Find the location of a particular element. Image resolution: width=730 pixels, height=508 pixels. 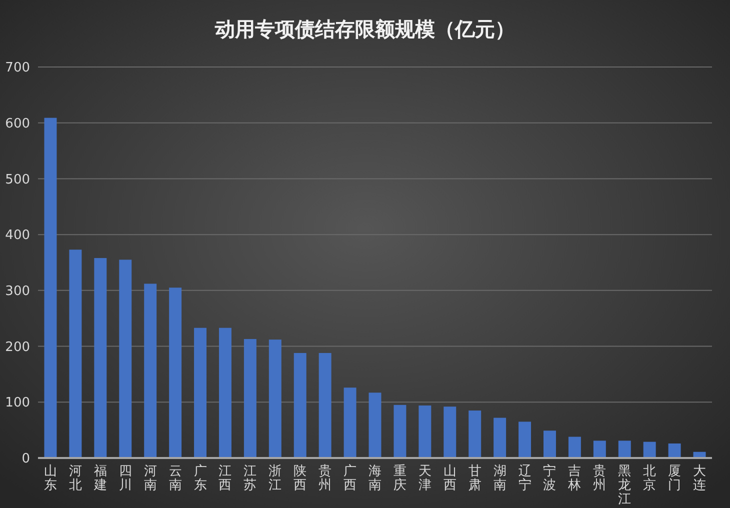

x-tick-label: 河北 is located at coordinates (75, 478).